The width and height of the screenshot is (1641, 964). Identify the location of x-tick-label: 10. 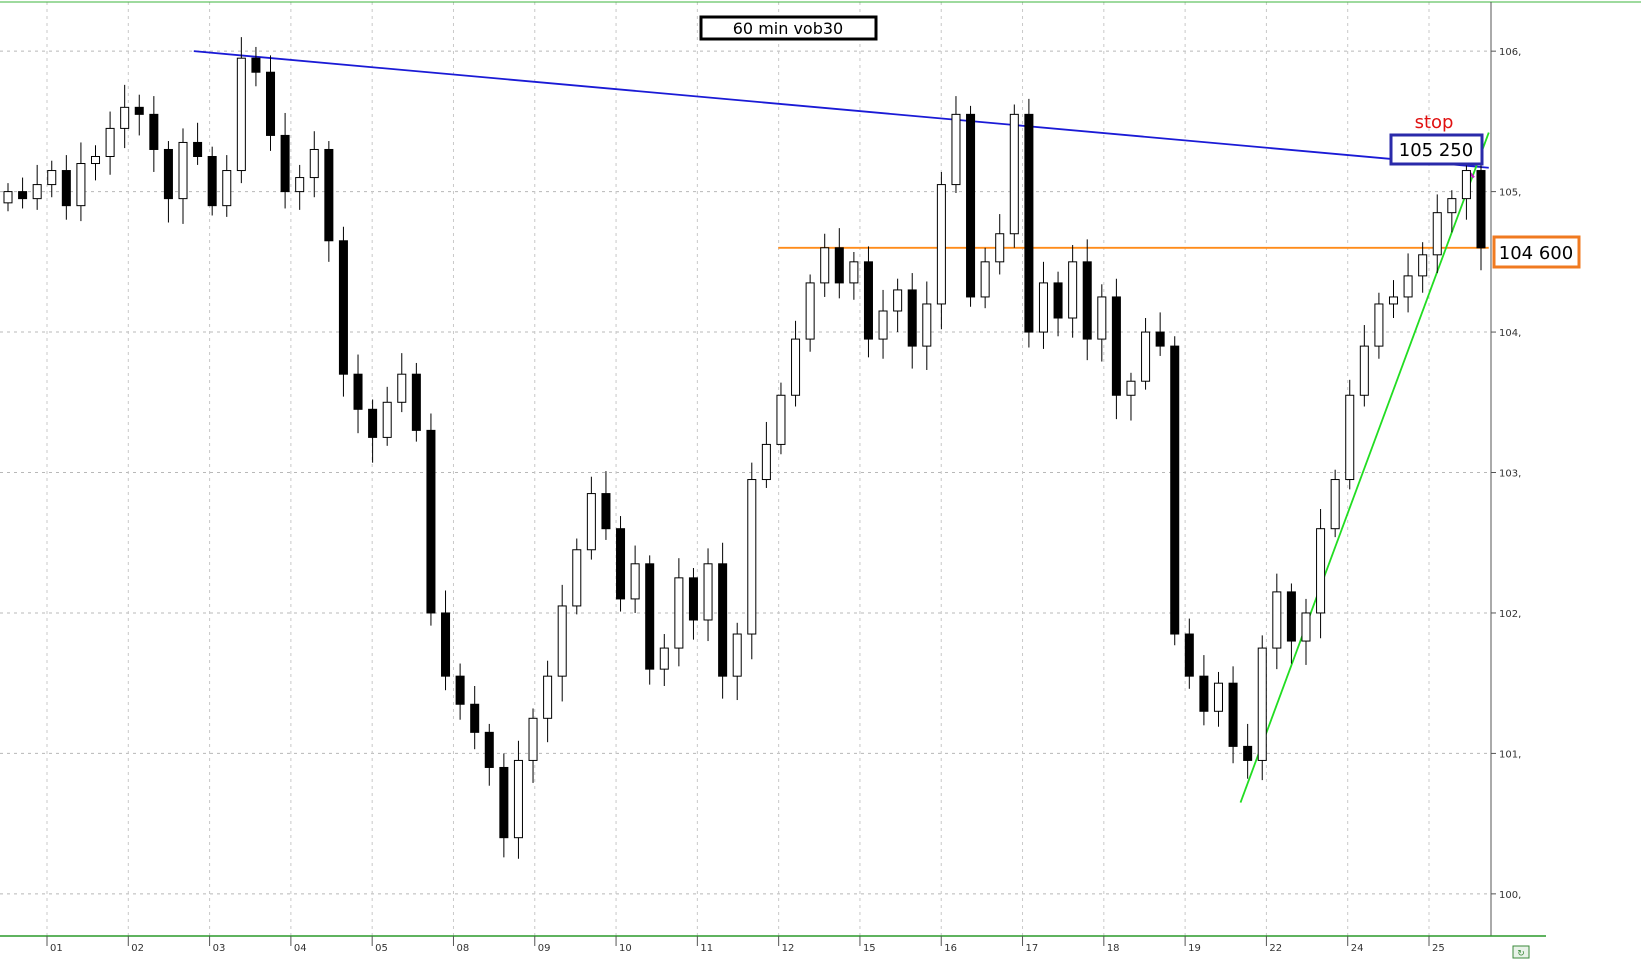
(625, 948).